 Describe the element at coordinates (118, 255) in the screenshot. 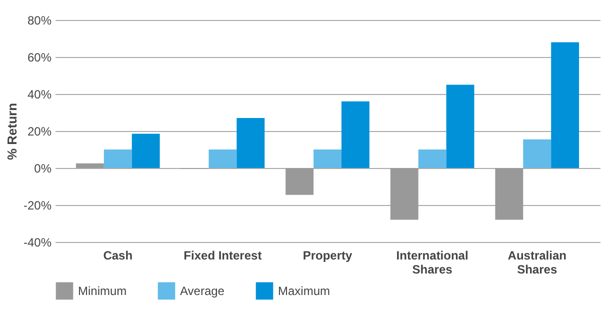

I see `x-tick-label: Cash` at that location.